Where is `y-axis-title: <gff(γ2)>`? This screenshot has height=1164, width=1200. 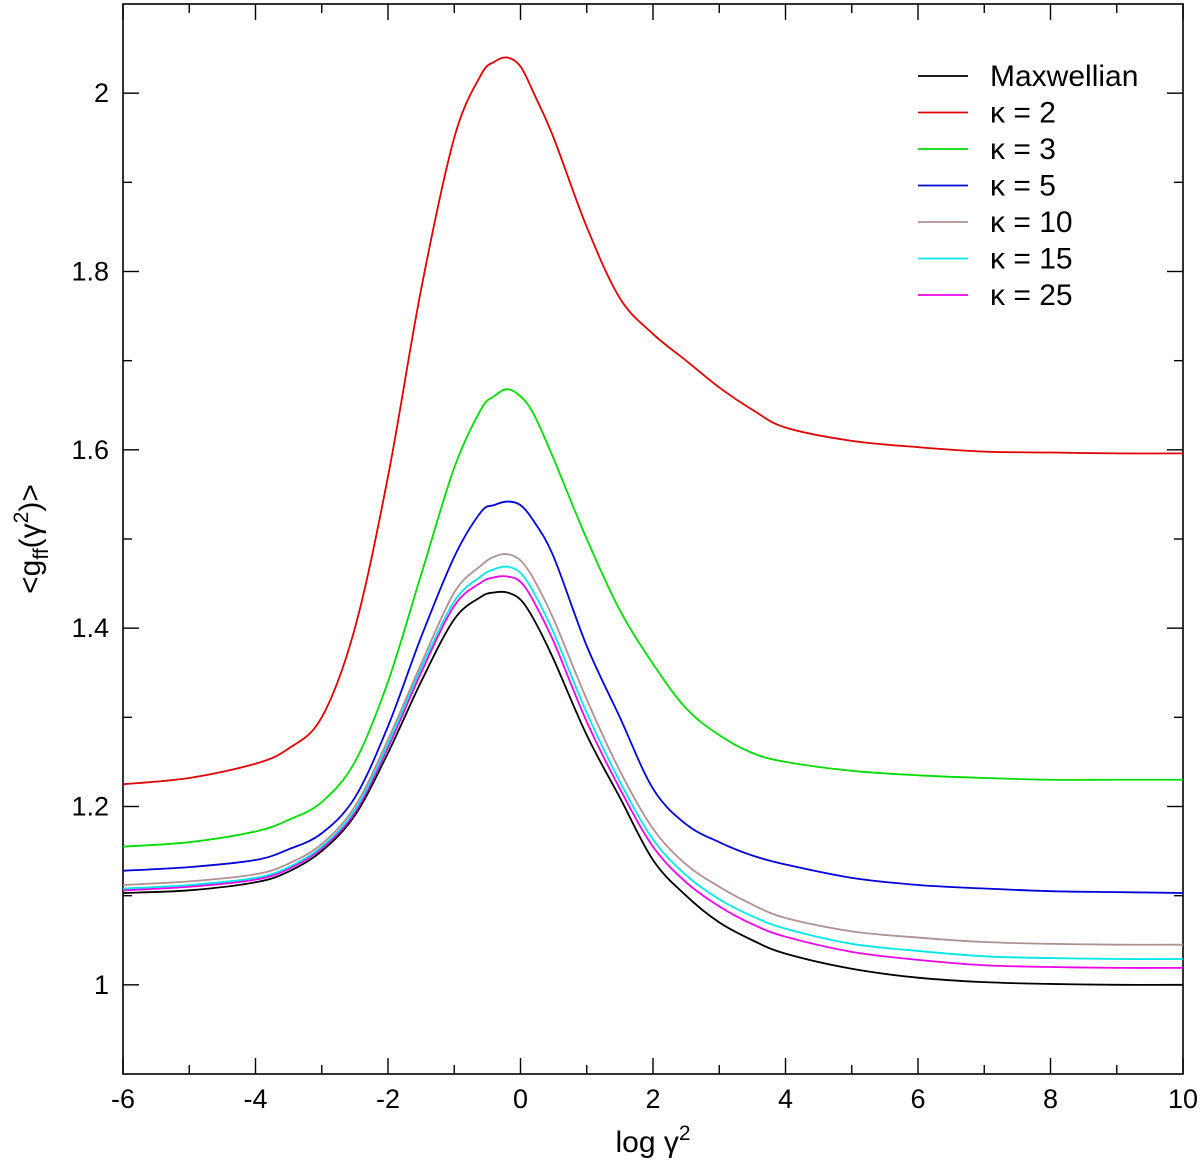
y-axis-title: <gff(γ2)> is located at coordinates (31, 539).